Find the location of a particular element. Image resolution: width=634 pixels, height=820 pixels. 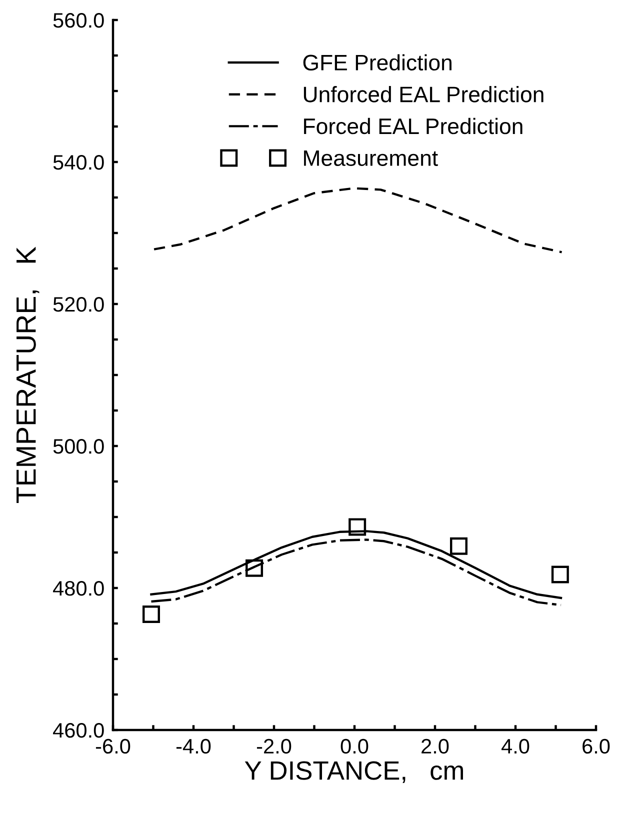

x-axis-title: Y DISTANCE, cm is located at coordinates (353, 772).